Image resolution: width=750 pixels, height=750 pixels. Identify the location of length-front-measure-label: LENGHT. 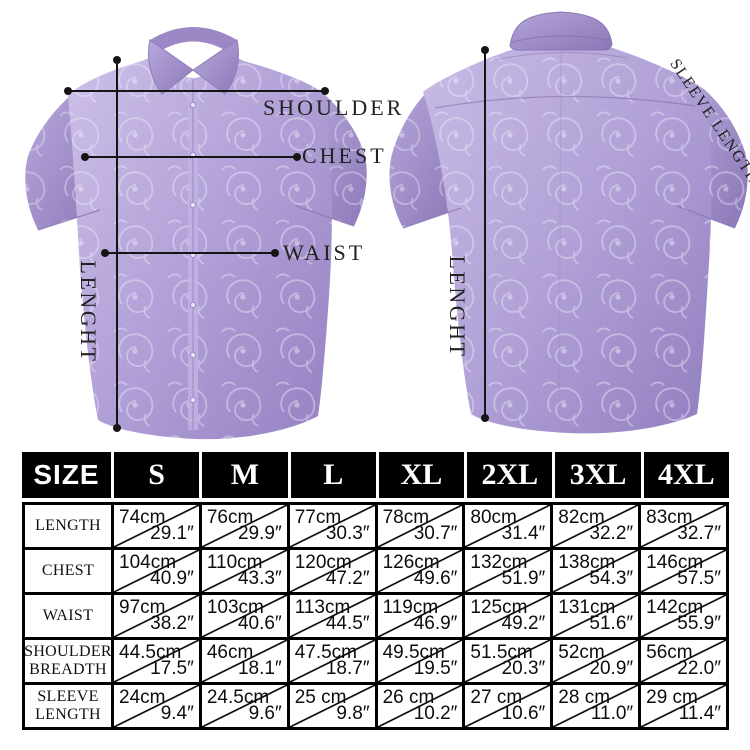
(88, 312).